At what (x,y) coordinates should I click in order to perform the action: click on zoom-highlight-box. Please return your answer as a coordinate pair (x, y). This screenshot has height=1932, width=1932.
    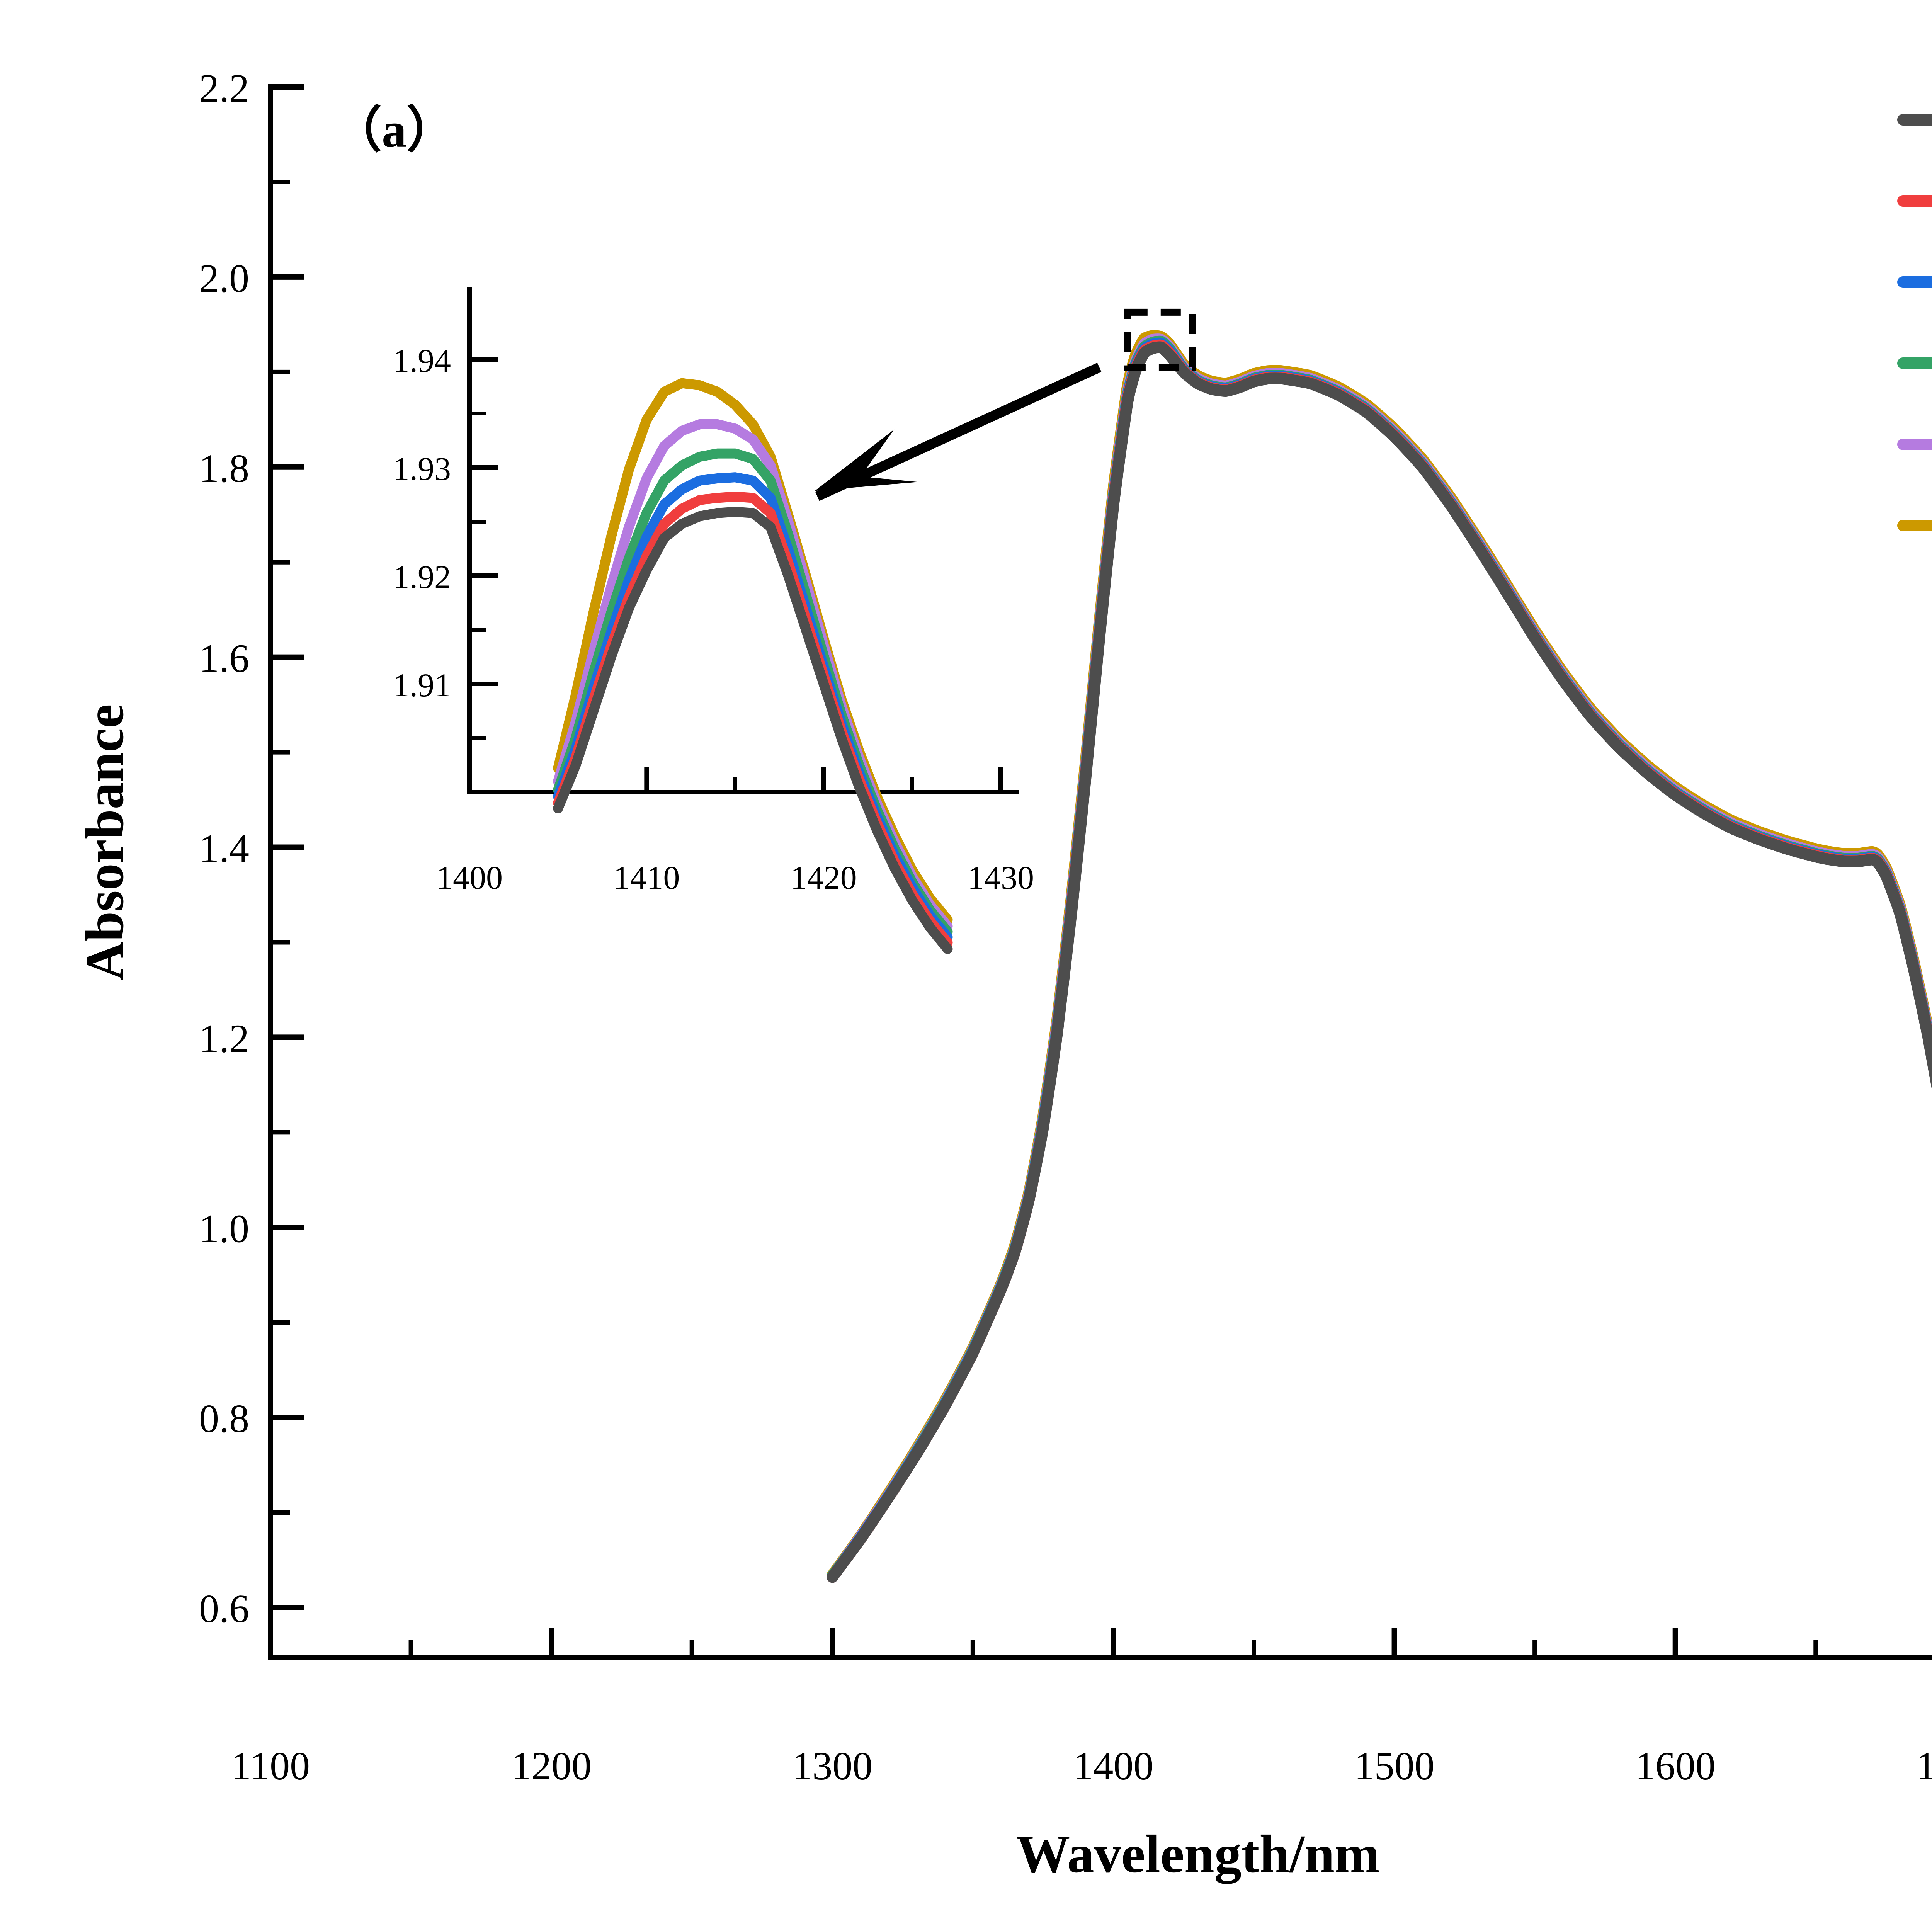
    Looking at the image, I should click on (1160, 339).